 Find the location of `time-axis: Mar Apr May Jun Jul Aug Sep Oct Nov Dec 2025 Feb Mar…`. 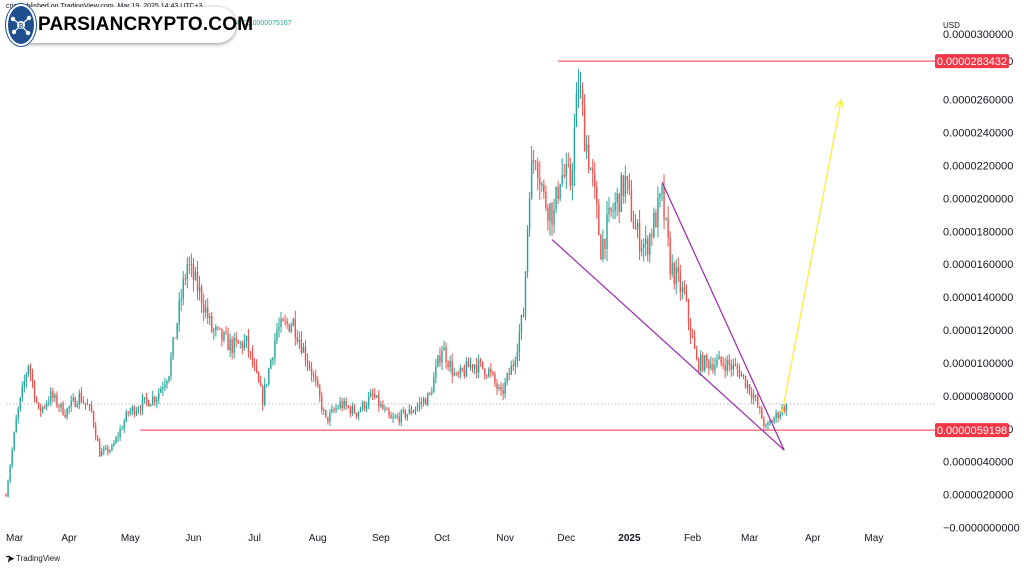

time-axis: Mar Apr May Jun Jul Aug Sep Oct Nov Dec 2025 Feb Mar… is located at coordinates (444, 538).